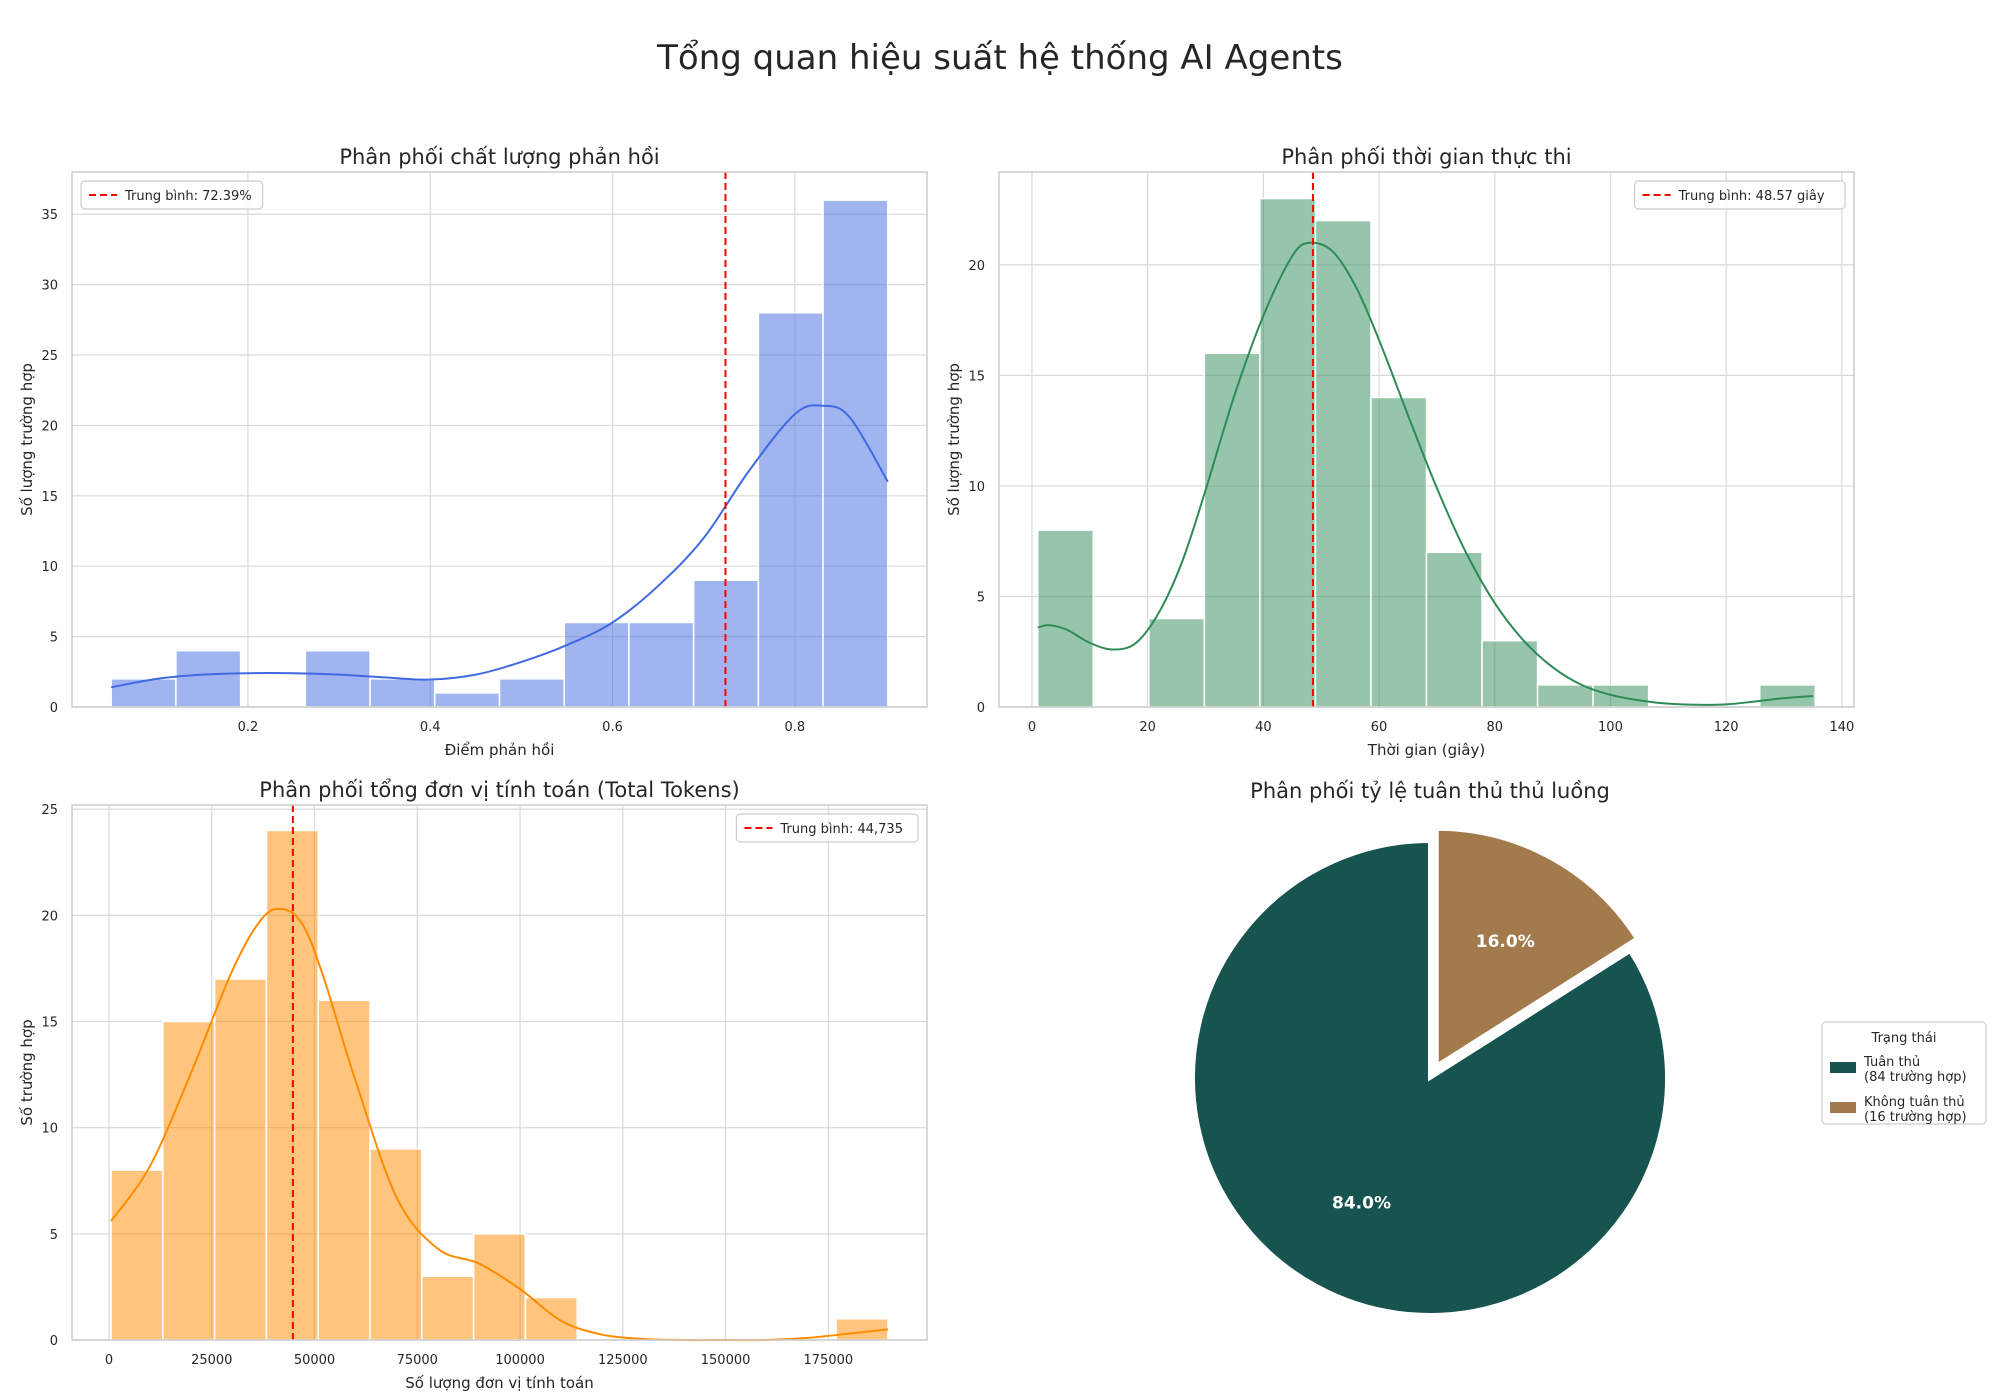 Image resolution: width=2000 pixels, height=1400 pixels. Describe the element at coordinates (499, 157) in the screenshot. I see `chart-title: Phân phối chất lượng phản hồi` at that location.